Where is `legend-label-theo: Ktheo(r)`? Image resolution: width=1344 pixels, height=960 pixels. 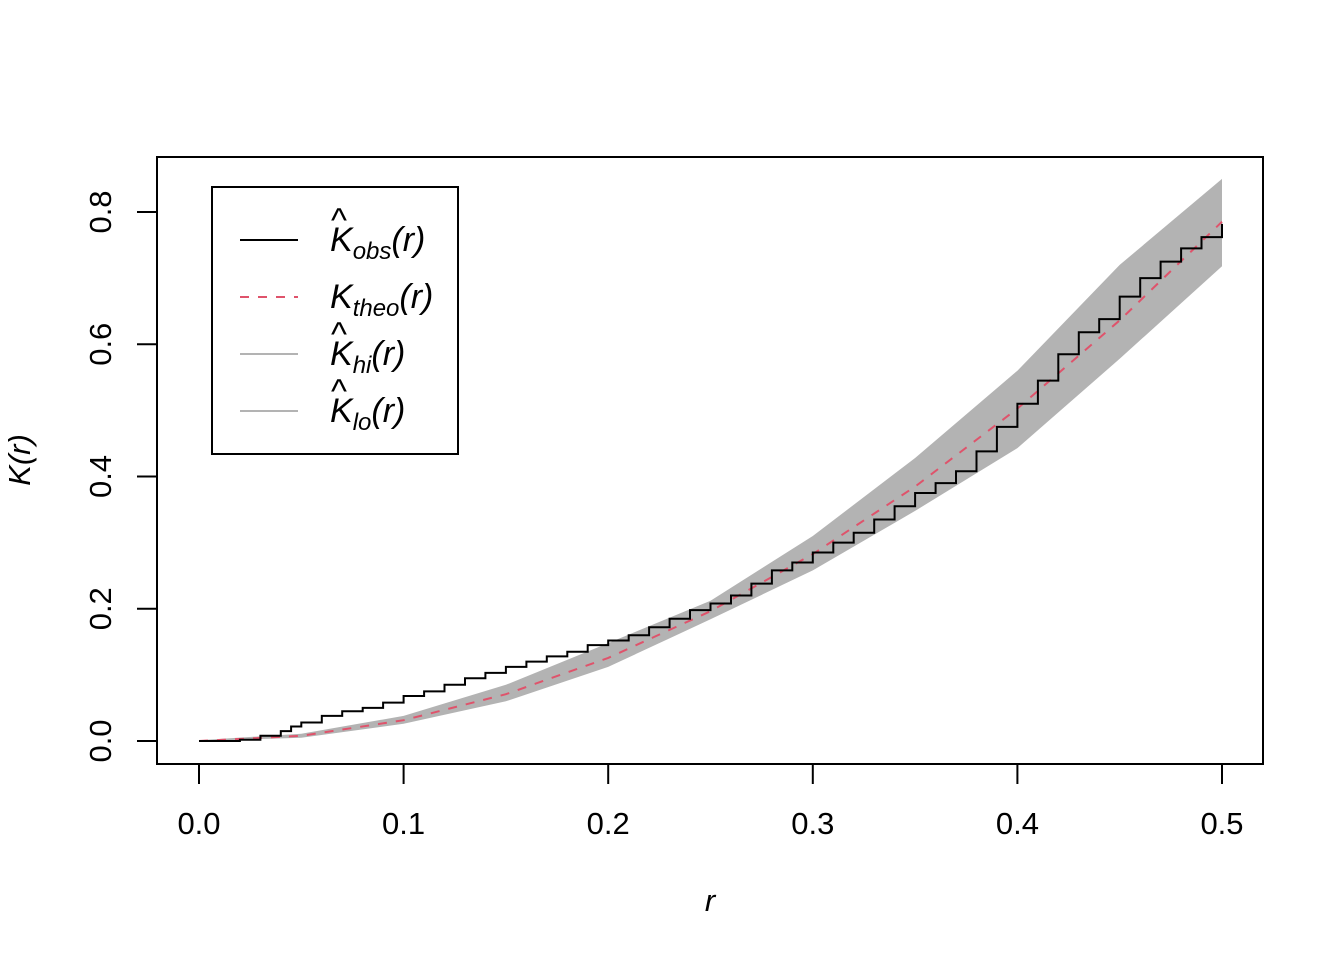
legend-label-theo: Ktheo(r) is located at coordinates (381, 300).